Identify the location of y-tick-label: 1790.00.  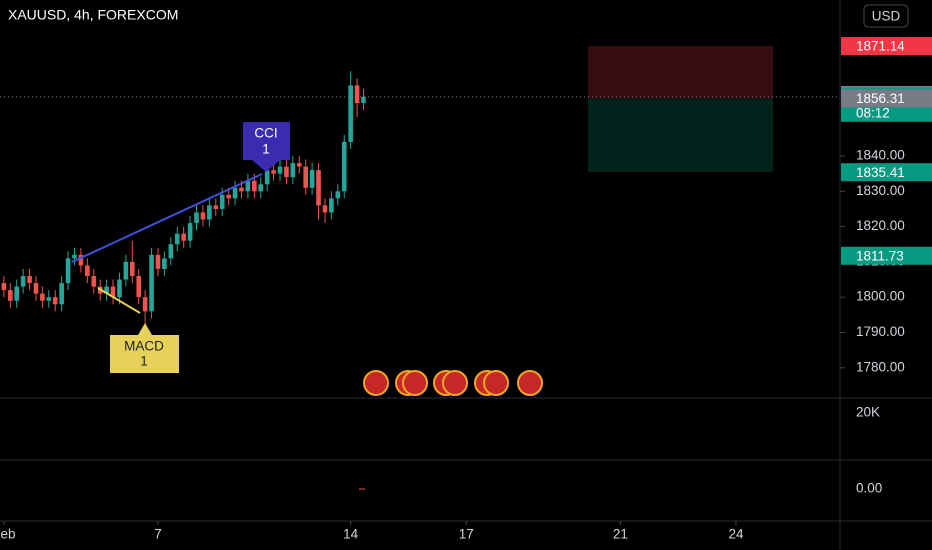
(880, 331).